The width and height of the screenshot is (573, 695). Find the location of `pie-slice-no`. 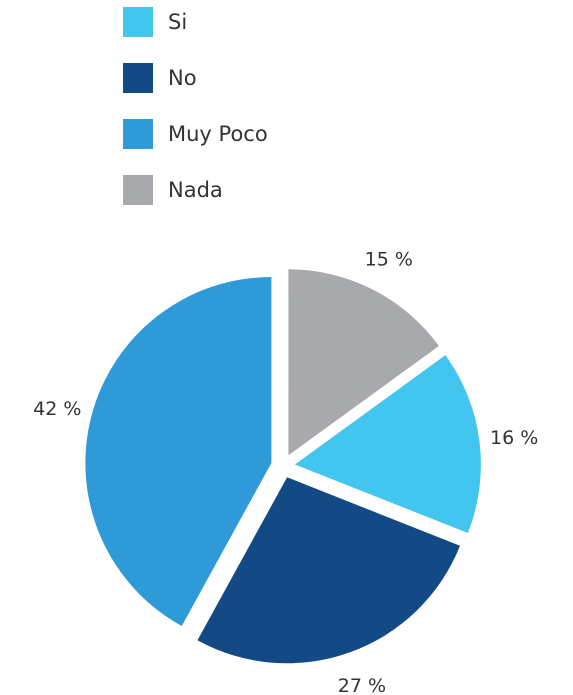

pie-slice-no is located at coordinates (329, 570).